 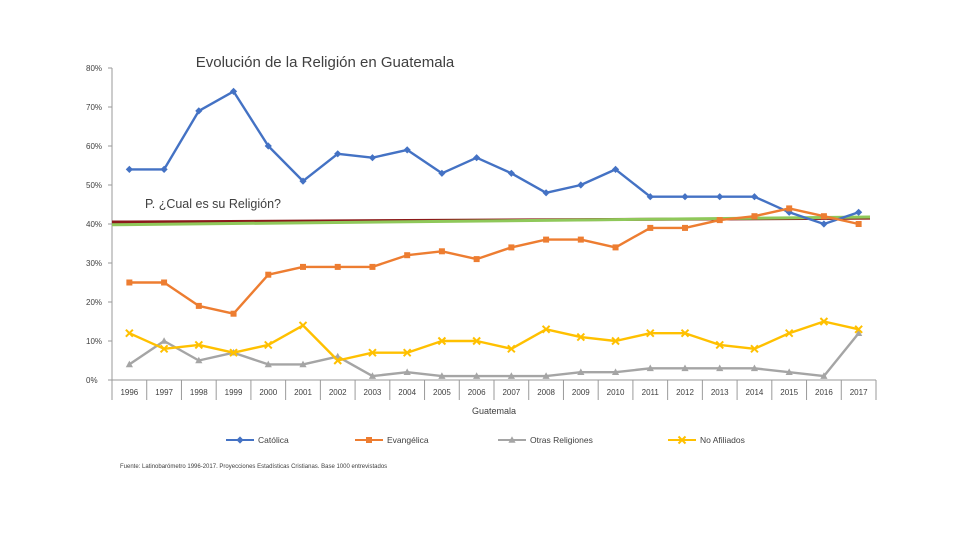 I want to click on y-tick-label: 0%, so click(x=92, y=380).